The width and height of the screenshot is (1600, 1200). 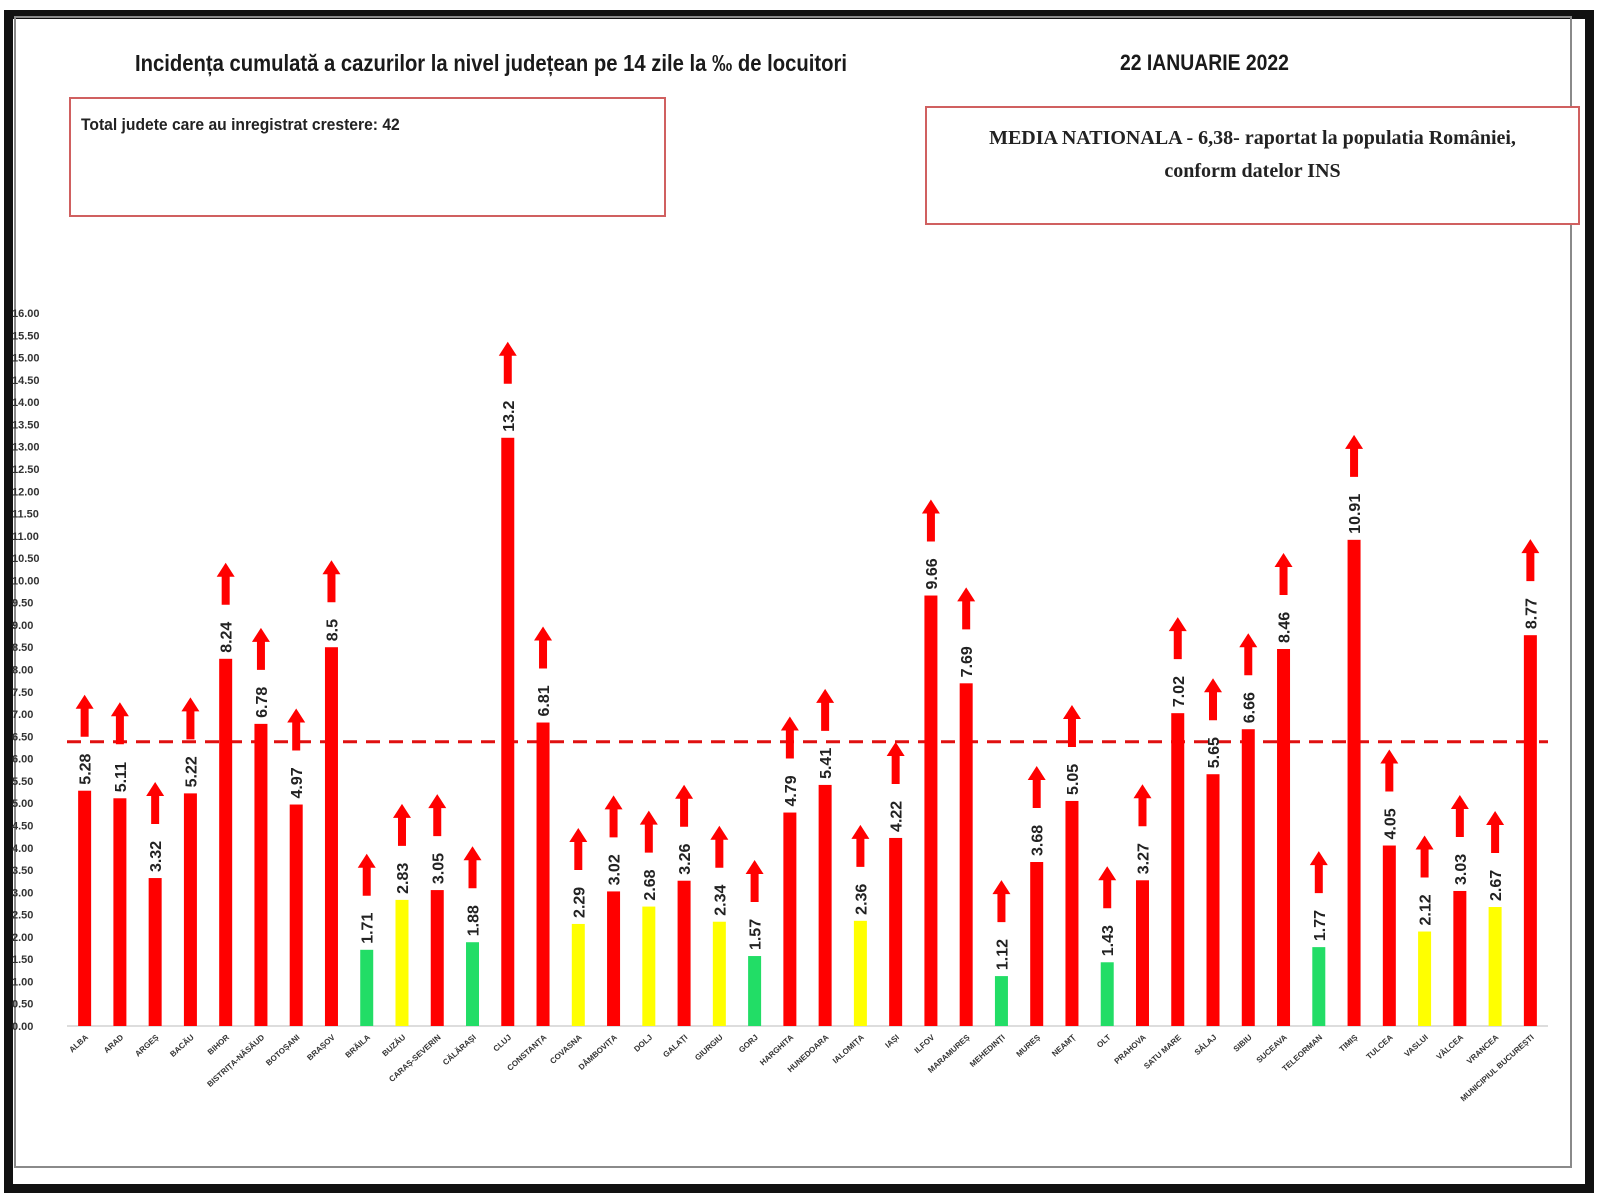 What do you see at coordinates (848, 1049) in the screenshot?
I see `category-label: IALOMIȚA` at bounding box center [848, 1049].